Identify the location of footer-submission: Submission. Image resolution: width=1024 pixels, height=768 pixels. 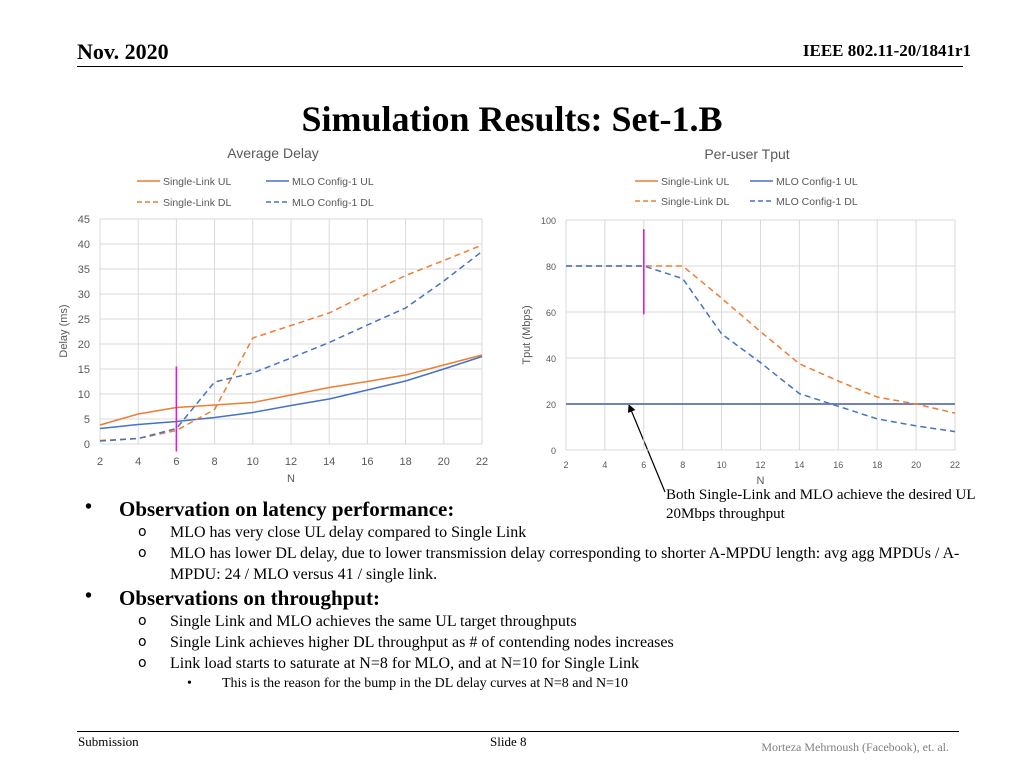
(108, 741).